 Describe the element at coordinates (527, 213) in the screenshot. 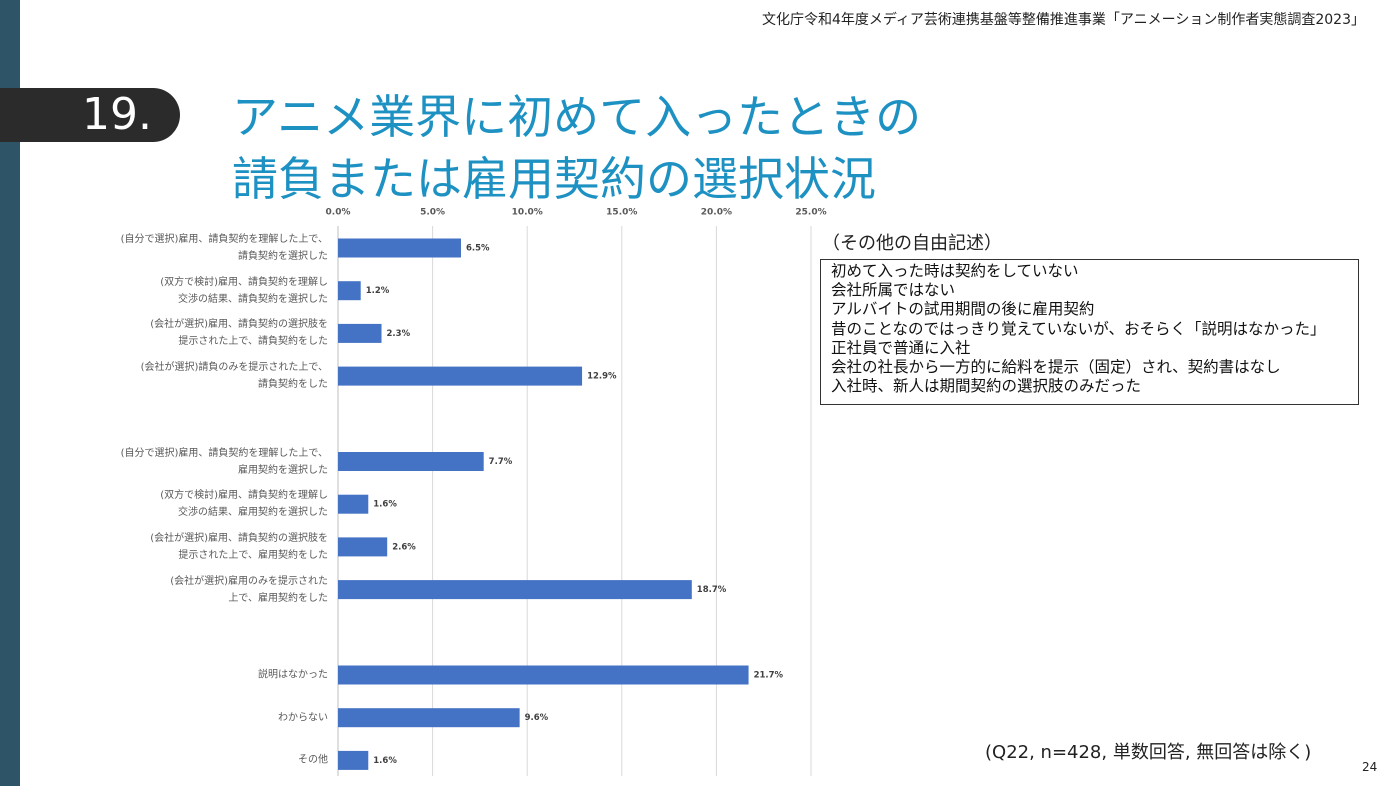

I see `x-tick-label: 10.0%` at that location.